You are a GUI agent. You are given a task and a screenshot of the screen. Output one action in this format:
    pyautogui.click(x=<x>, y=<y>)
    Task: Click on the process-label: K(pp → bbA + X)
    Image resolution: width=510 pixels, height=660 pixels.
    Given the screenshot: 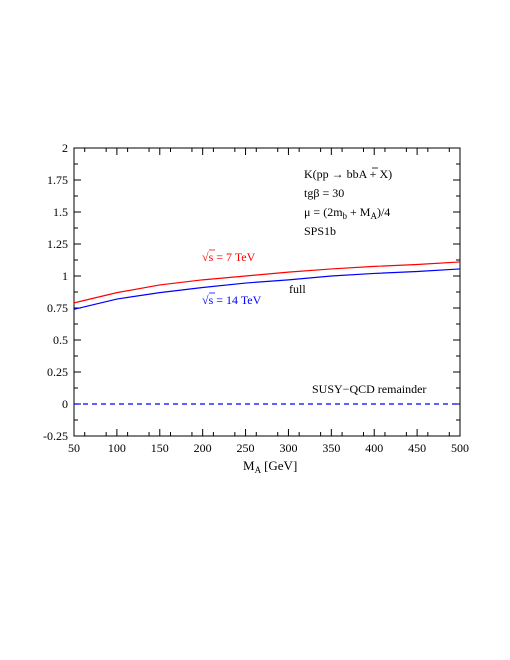 What is the action you would take?
    pyautogui.click(x=348, y=174)
    